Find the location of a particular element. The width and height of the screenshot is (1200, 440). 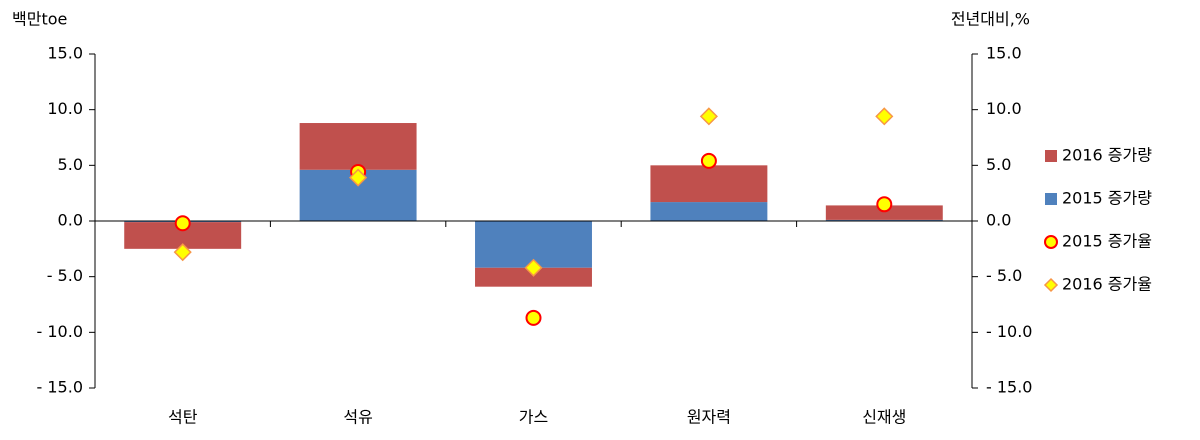

y-tick-label: 10.0 is located at coordinates (65, 108).